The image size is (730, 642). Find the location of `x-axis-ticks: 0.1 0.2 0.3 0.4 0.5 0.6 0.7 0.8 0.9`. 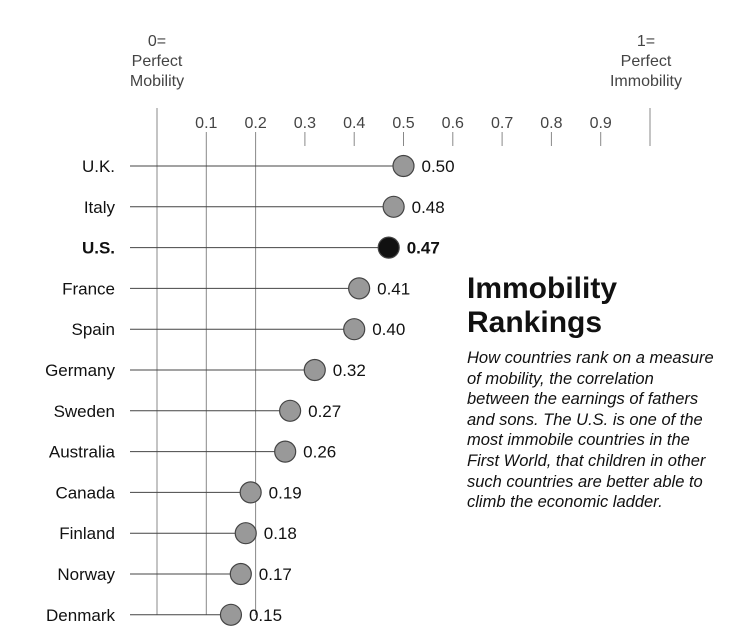

x-axis-ticks: 0.1 0.2 0.3 0.4 0.5 0.6 0.7 0.8 0.9 is located at coordinates (403, 123).